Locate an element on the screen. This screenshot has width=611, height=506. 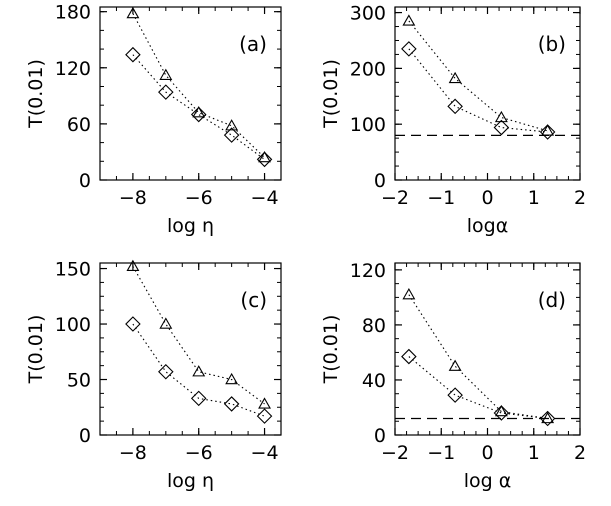
y-tick-label: 40 is located at coordinates (374, 381).